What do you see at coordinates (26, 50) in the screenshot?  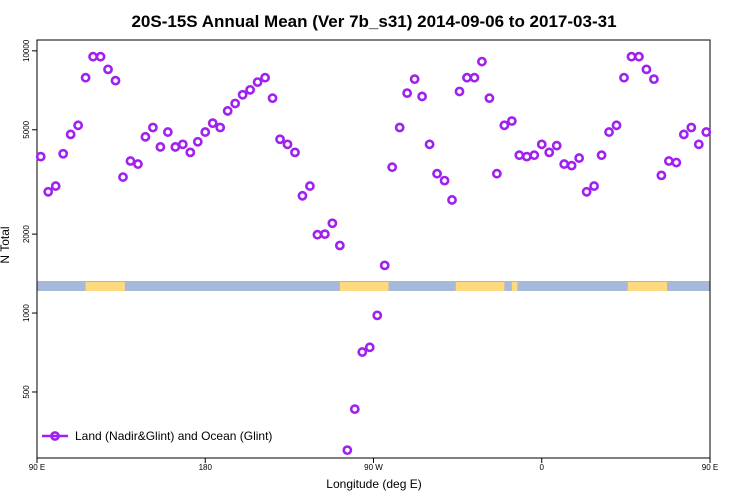 I see `y-tick-label: 10000` at bounding box center [26, 50].